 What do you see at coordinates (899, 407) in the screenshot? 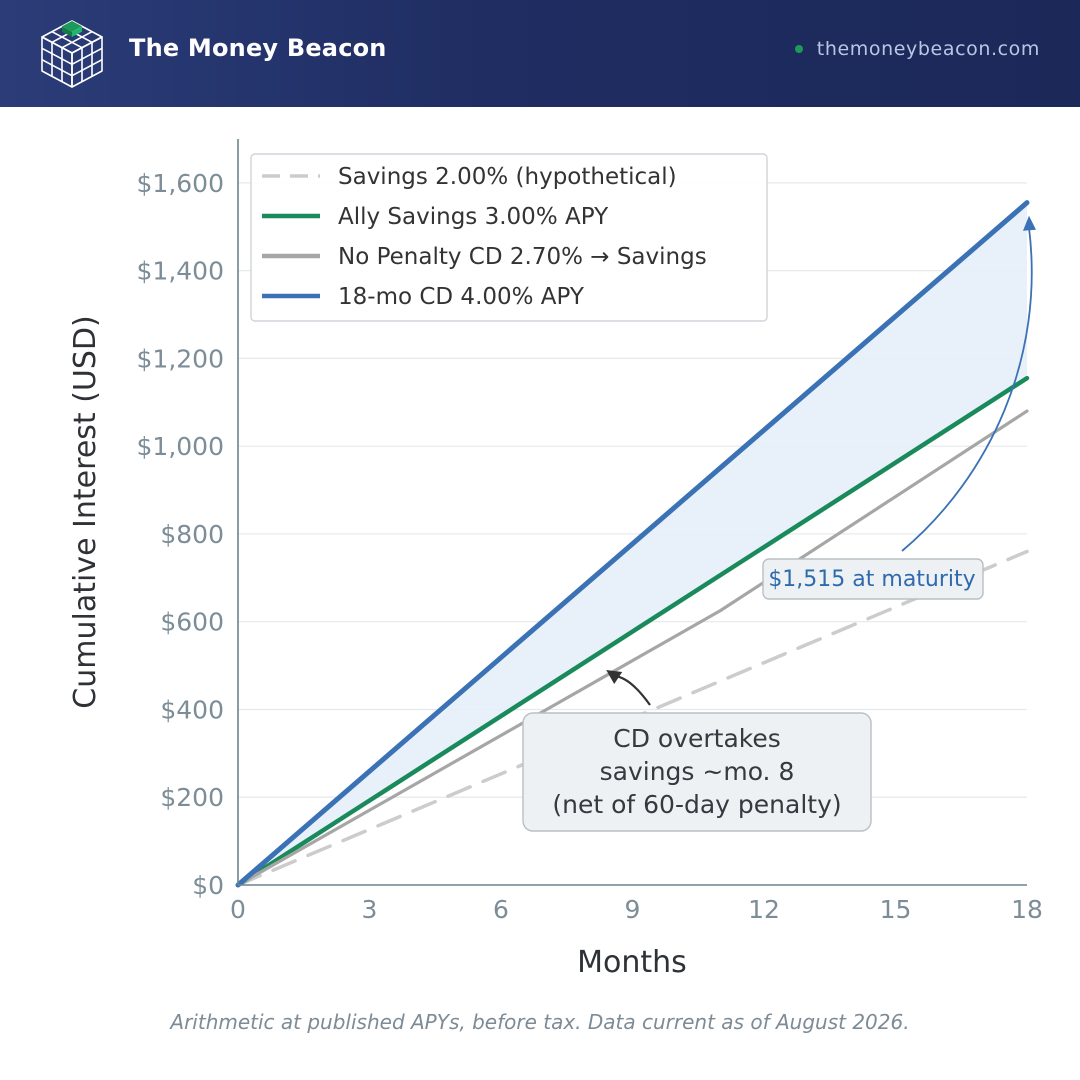
I see `annotation-maturity: $1,515 at maturity` at bounding box center [899, 407].